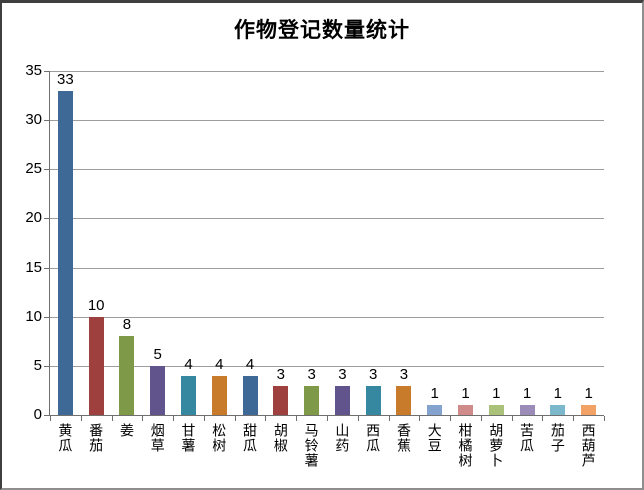 The height and width of the screenshot is (490, 644). What do you see at coordinates (157, 438) in the screenshot?
I see `x-axis-category-label: 烟草` at bounding box center [157, 438].